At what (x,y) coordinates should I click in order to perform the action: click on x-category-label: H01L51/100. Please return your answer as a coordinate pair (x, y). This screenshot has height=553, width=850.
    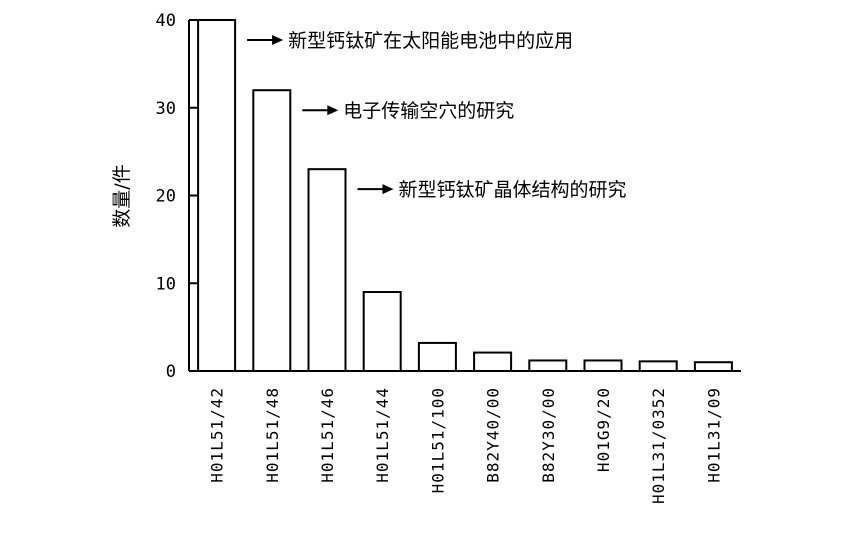
    Looking at the image, I should click on (437, 440).